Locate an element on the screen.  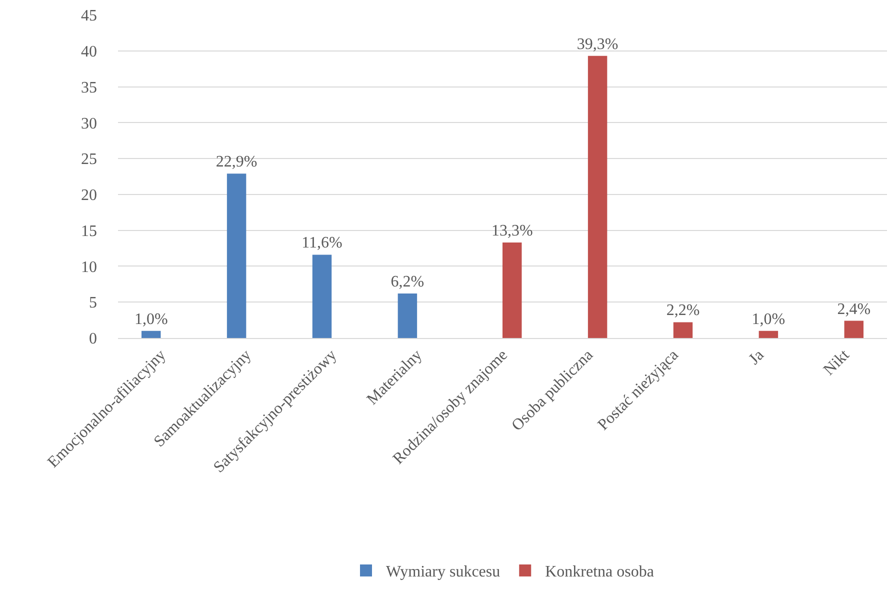
y-tick-label: 20 is located at coordinates (89, 195).